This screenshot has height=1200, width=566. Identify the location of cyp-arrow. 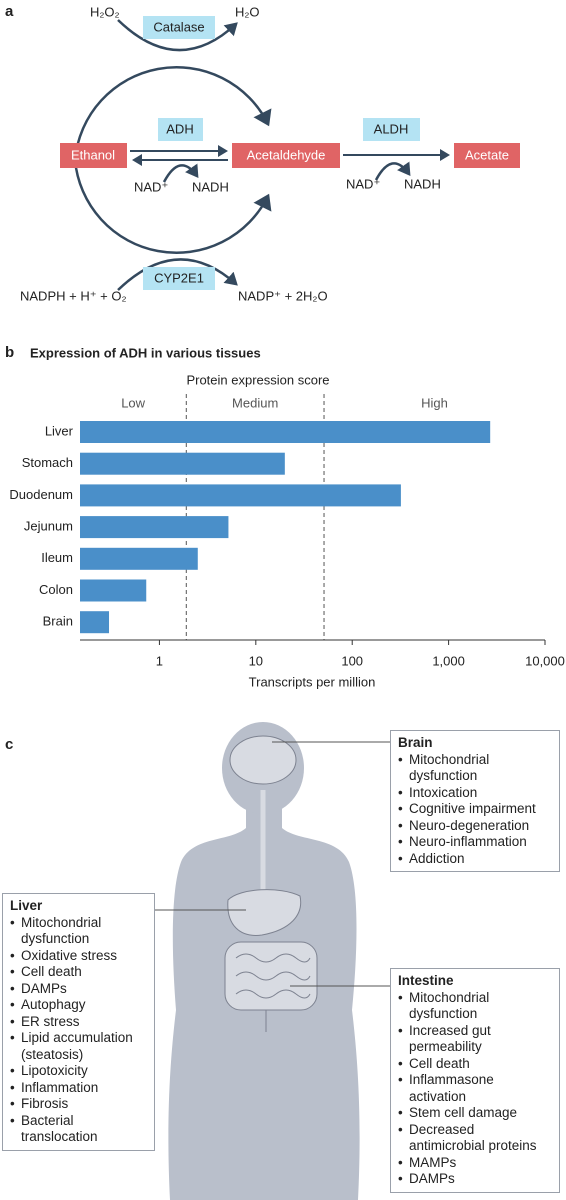
(177, 274).